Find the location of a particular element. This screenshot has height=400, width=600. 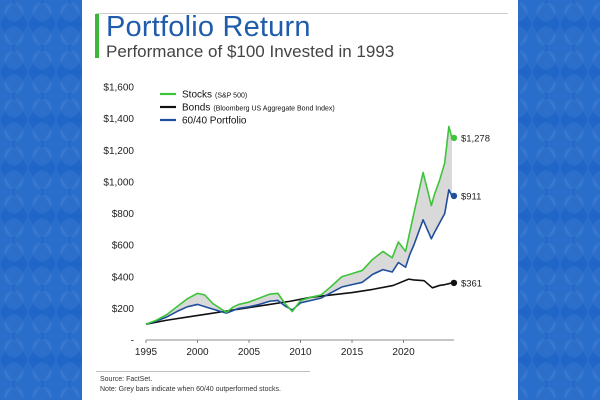

legend-series-name: Stocks is located at coordinates (197, 95).